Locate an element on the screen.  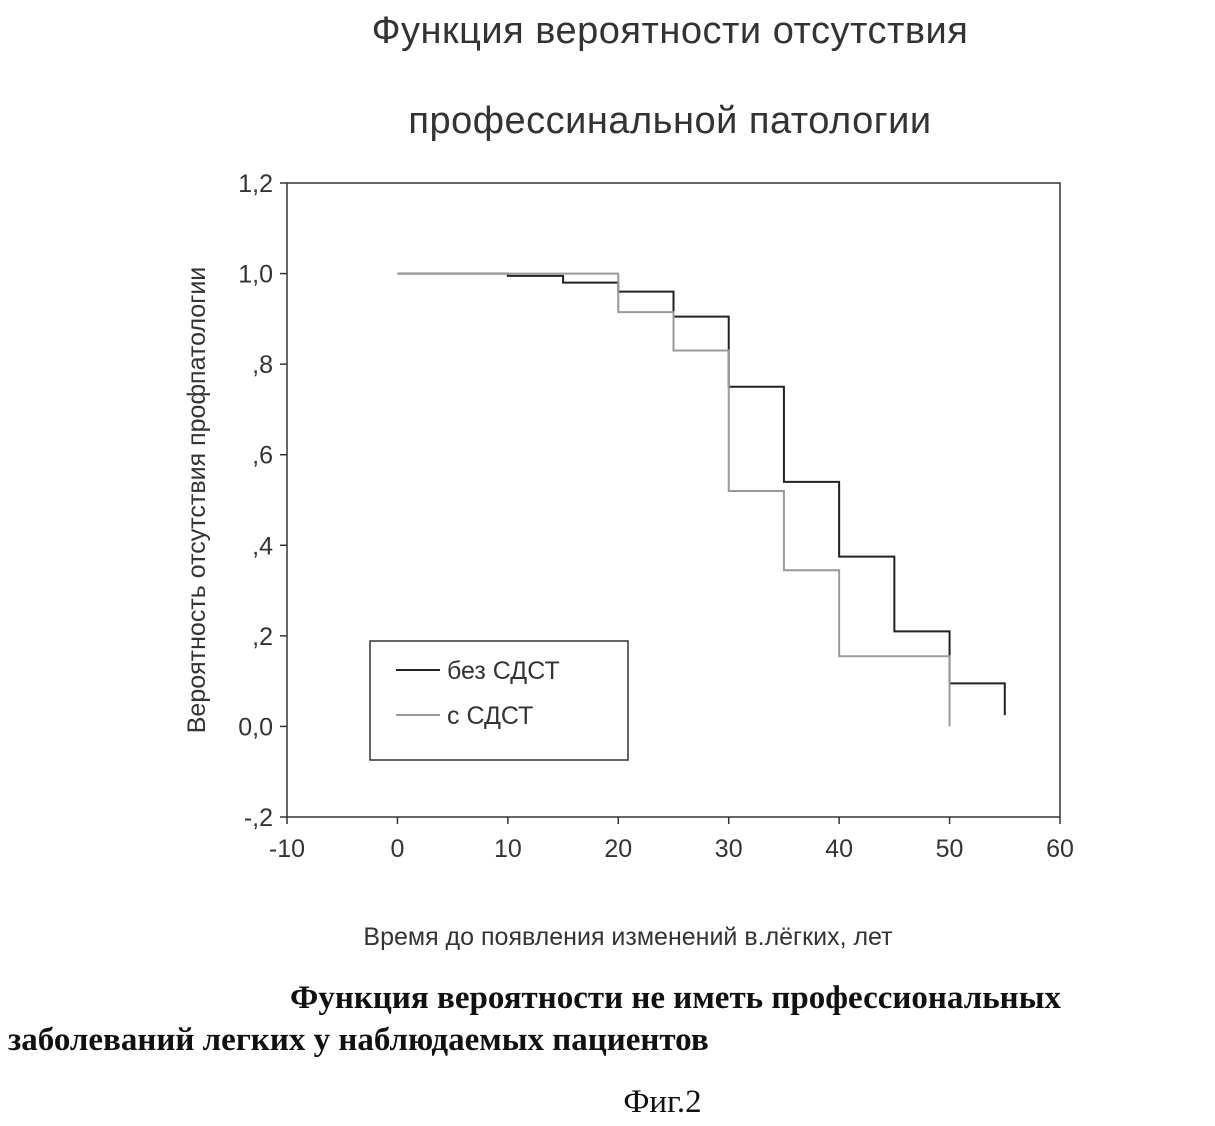
y-tick-label: 1,0 is located at coordinates (255, 275).